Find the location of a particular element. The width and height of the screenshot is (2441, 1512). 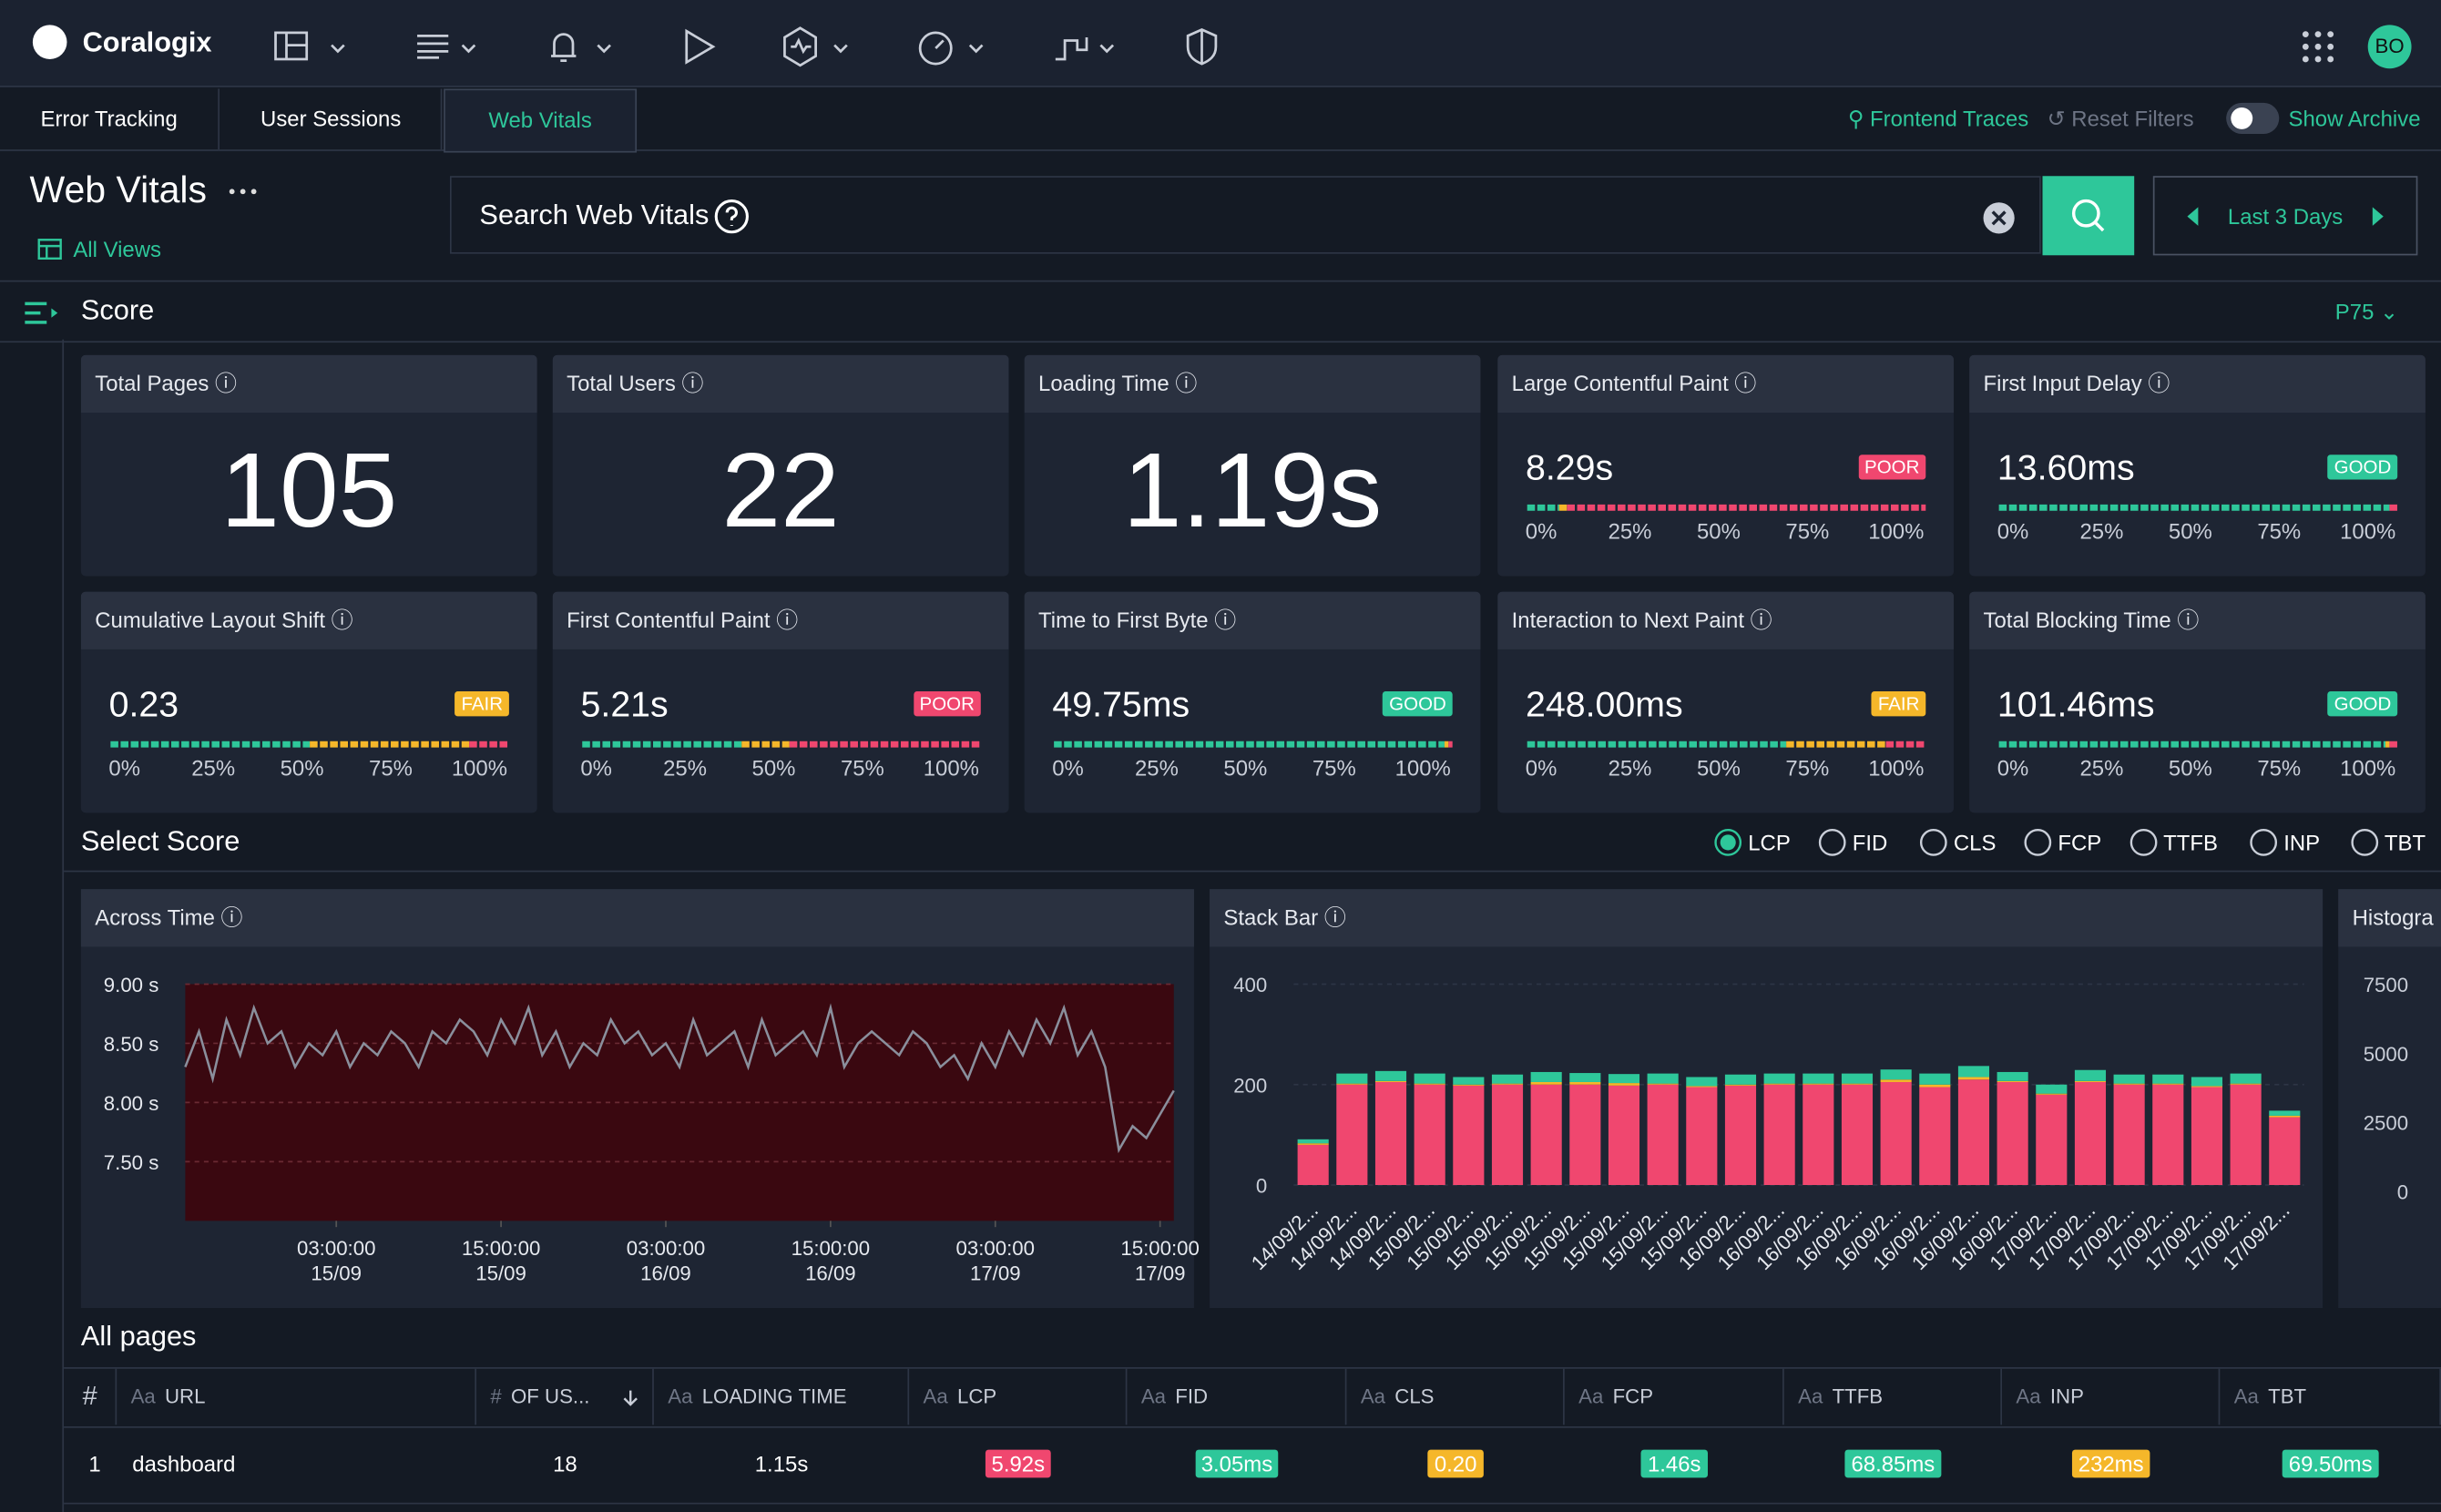

cell-text: dashboard is located at coordinates (184, 1463).